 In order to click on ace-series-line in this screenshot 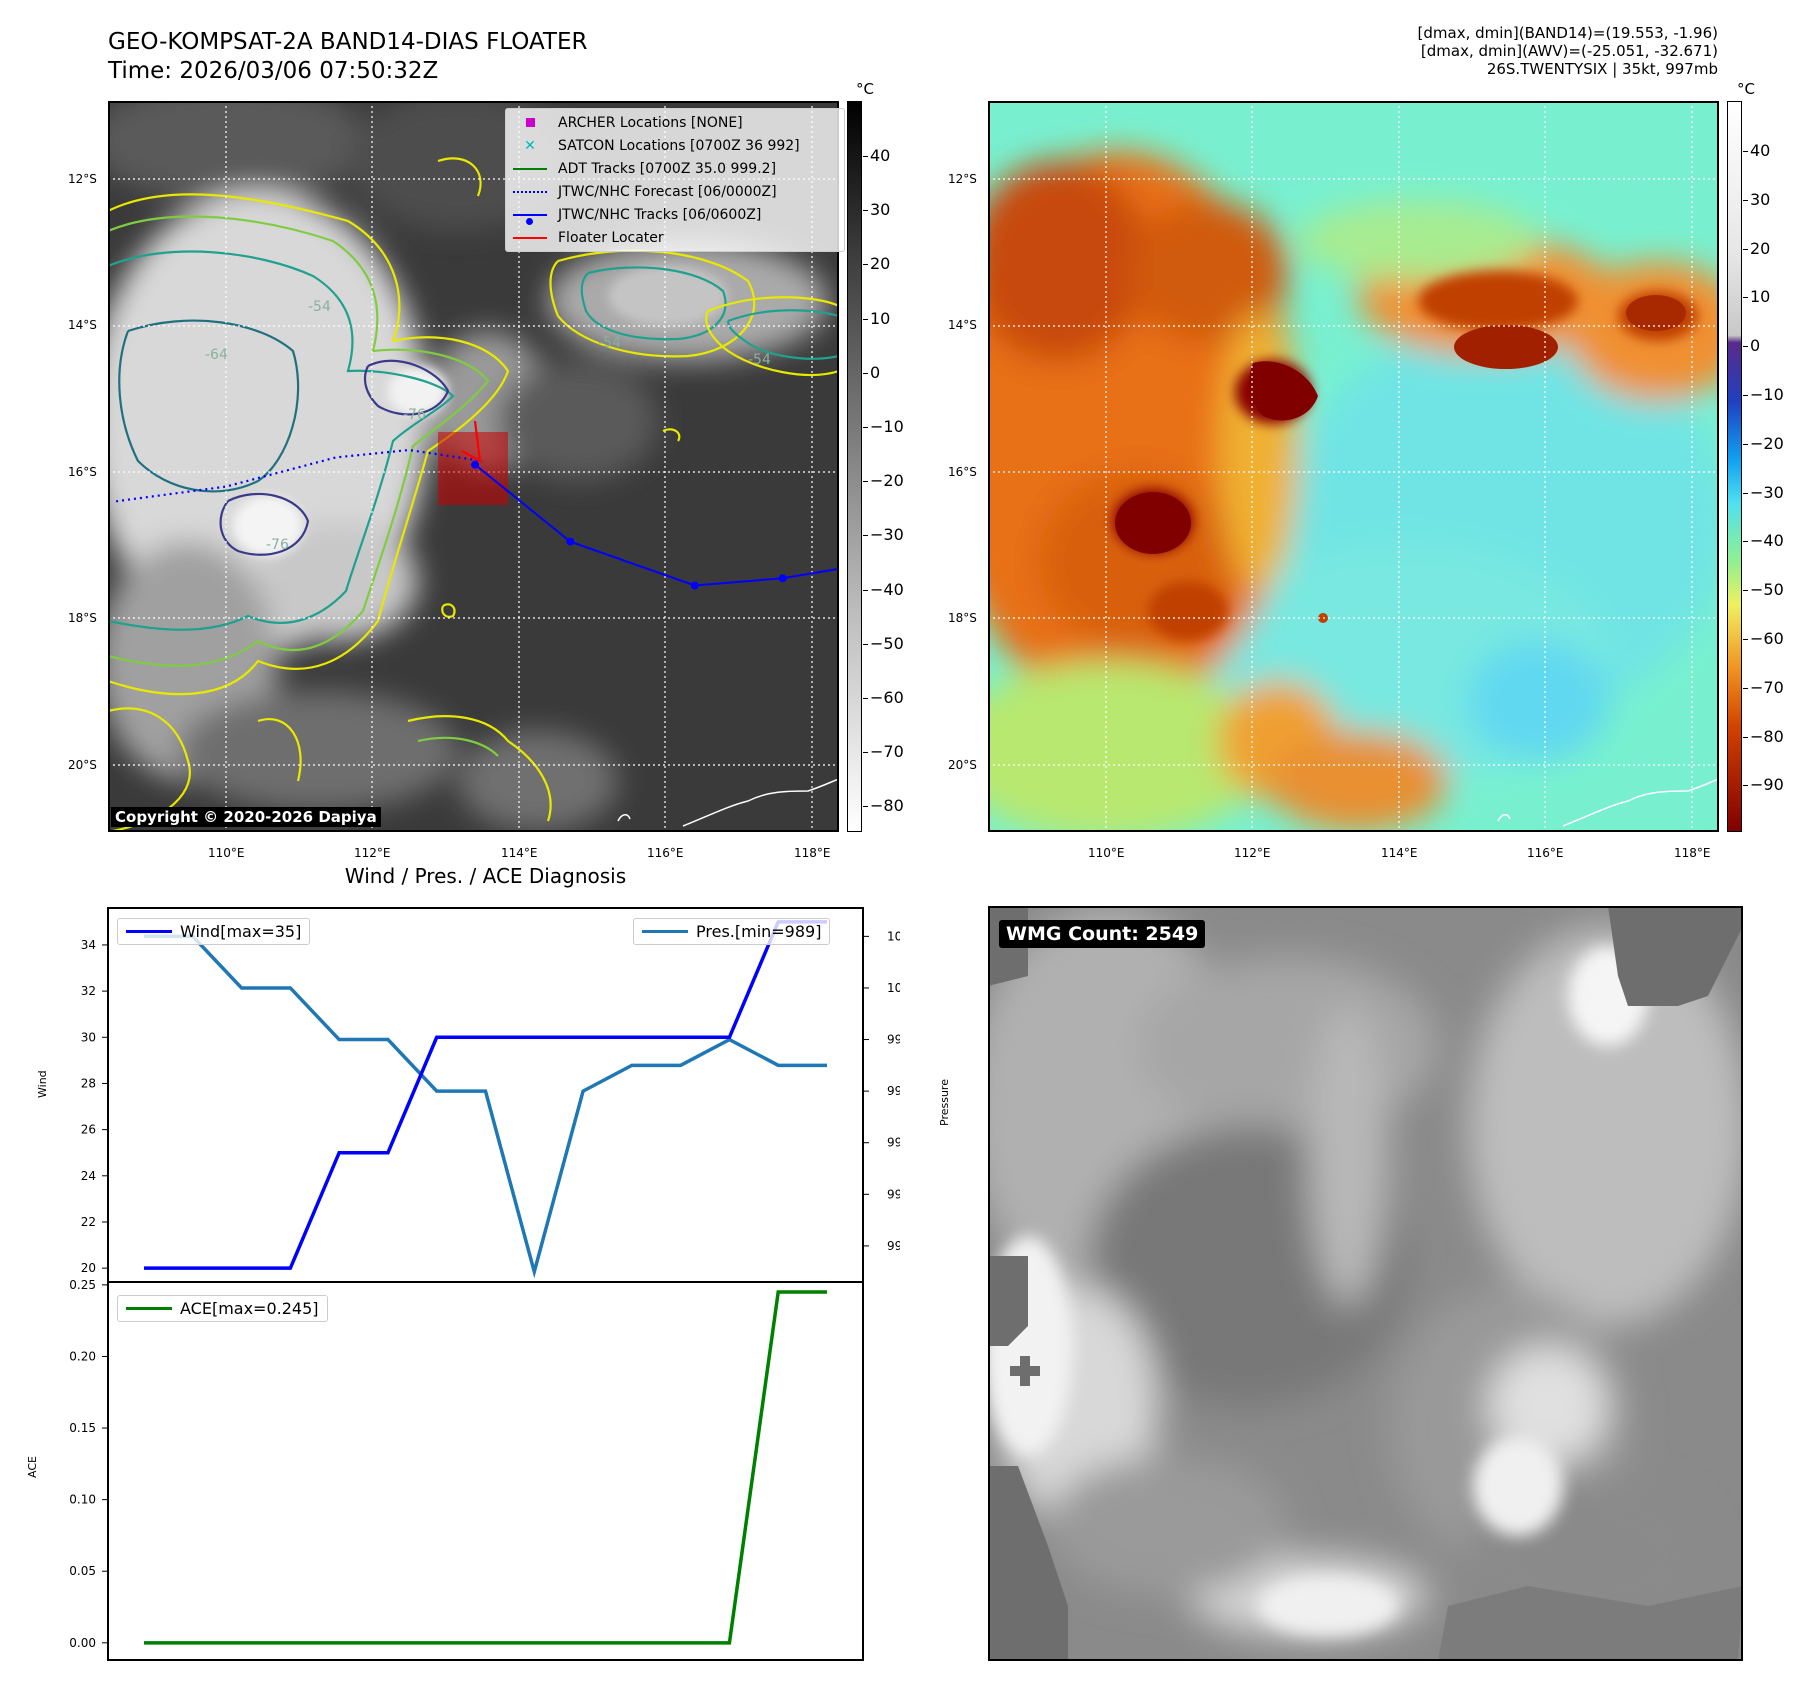, I will do `click(485, 1467)`.